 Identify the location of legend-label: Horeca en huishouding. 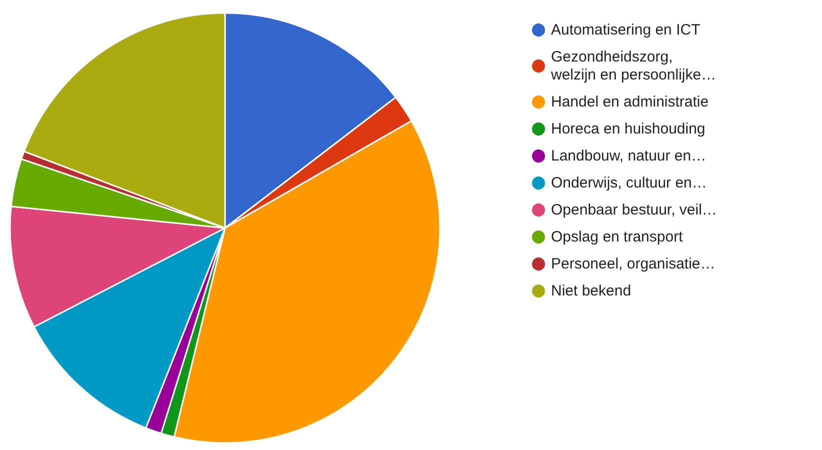
(628, 129).